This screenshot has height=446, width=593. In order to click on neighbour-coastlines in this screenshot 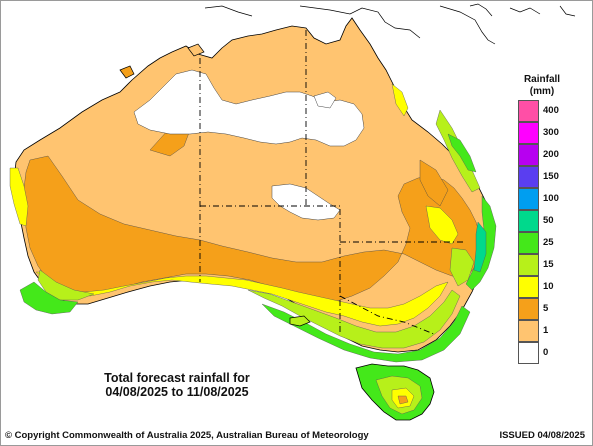, I will do `click(390, 24)`.